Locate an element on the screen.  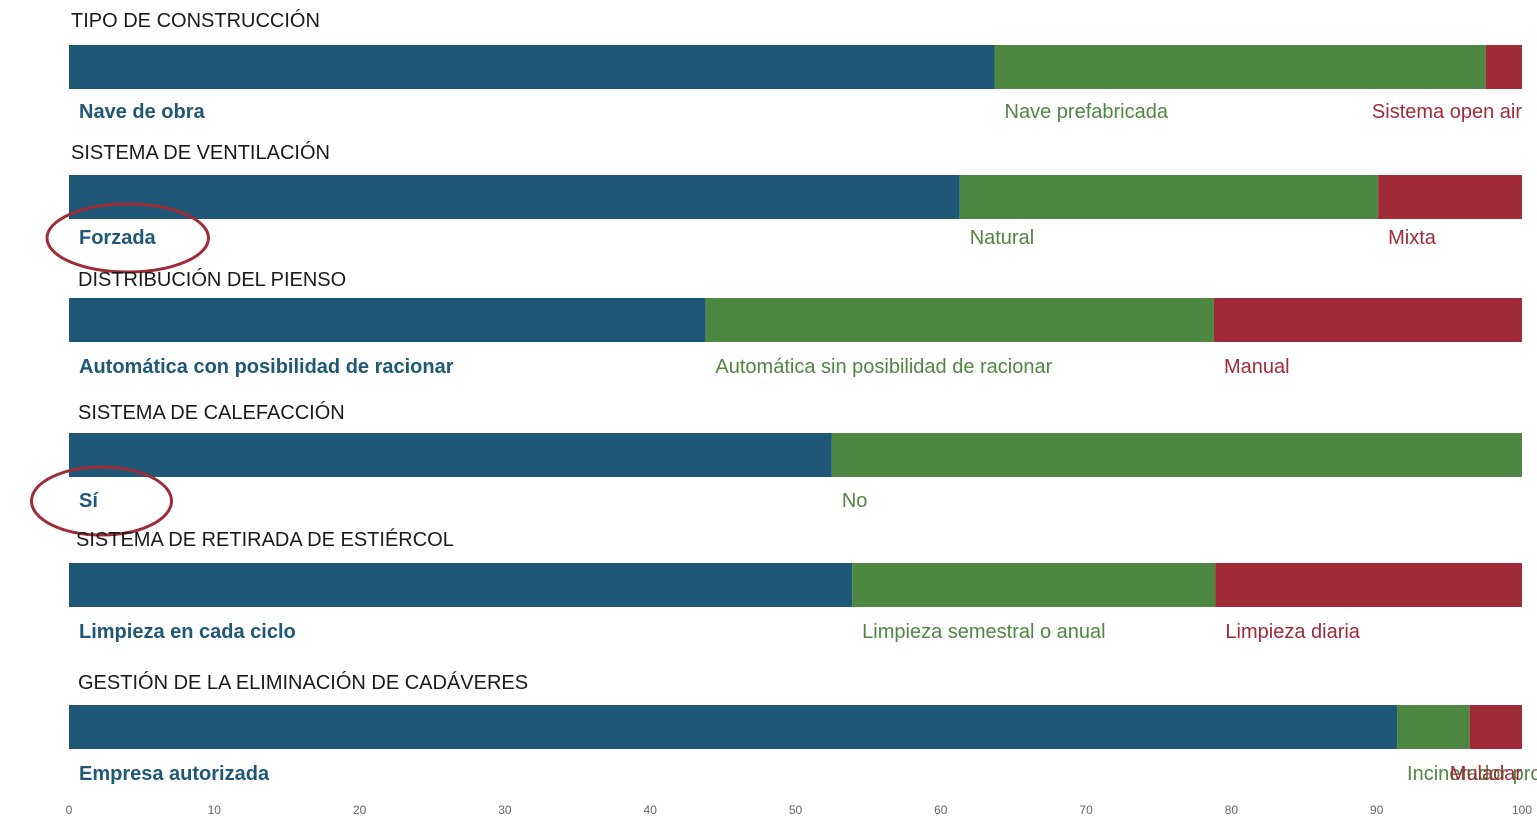
segment-label: Sí is located at coordinates (89, 501).